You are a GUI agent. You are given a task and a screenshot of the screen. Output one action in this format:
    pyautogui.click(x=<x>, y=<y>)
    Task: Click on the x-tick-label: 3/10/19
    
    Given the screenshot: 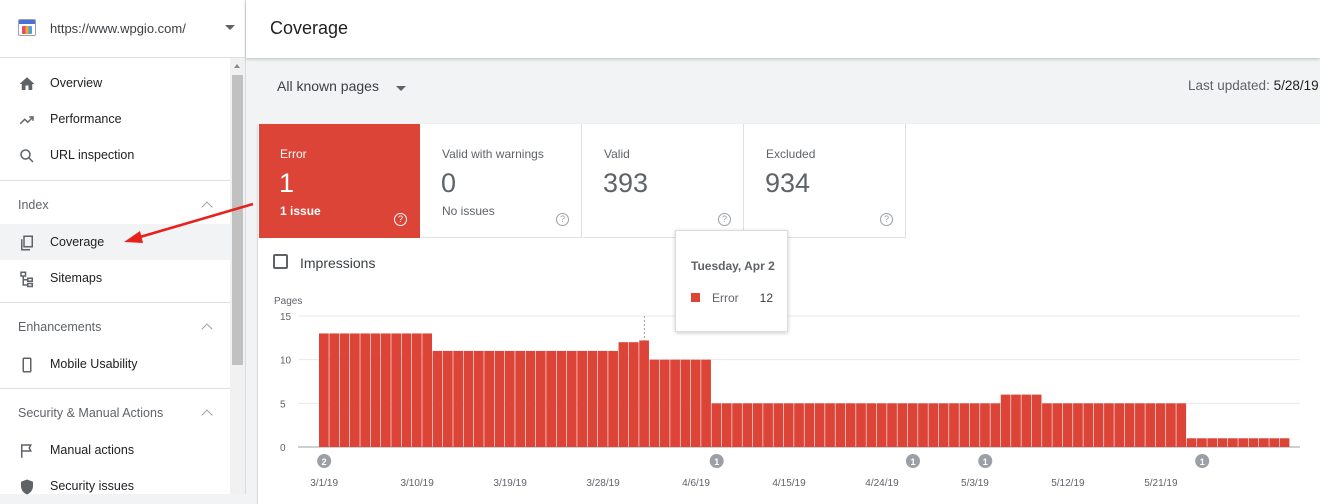 What is the action you would take?
    pyautogui.click(x=417, y=483)
    